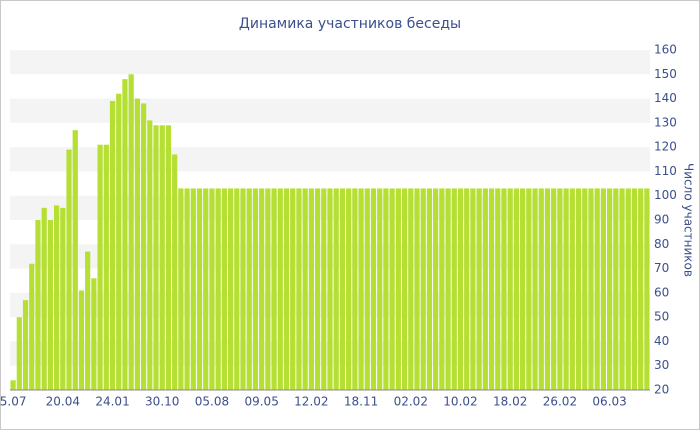 This screenshot has width=700, height=430. Describe the element at coordinates (411, 402) in the screenshot. I see `x-tick-label: 02.02` at that location.